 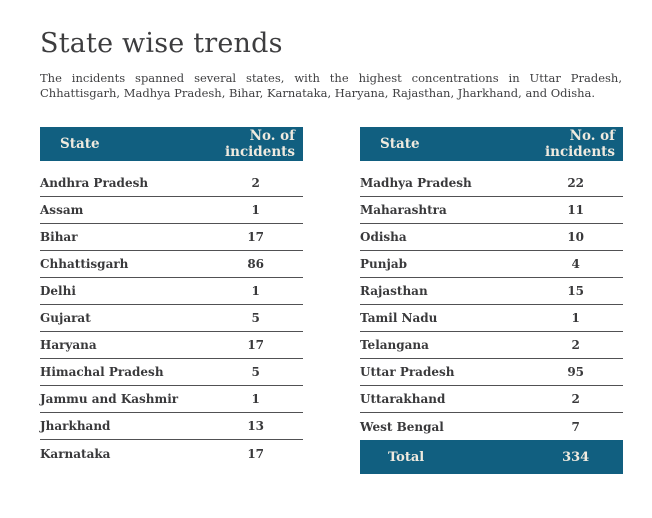 I want to click on table-row: Chhattisgarh 86, so click(x=171, y=265).